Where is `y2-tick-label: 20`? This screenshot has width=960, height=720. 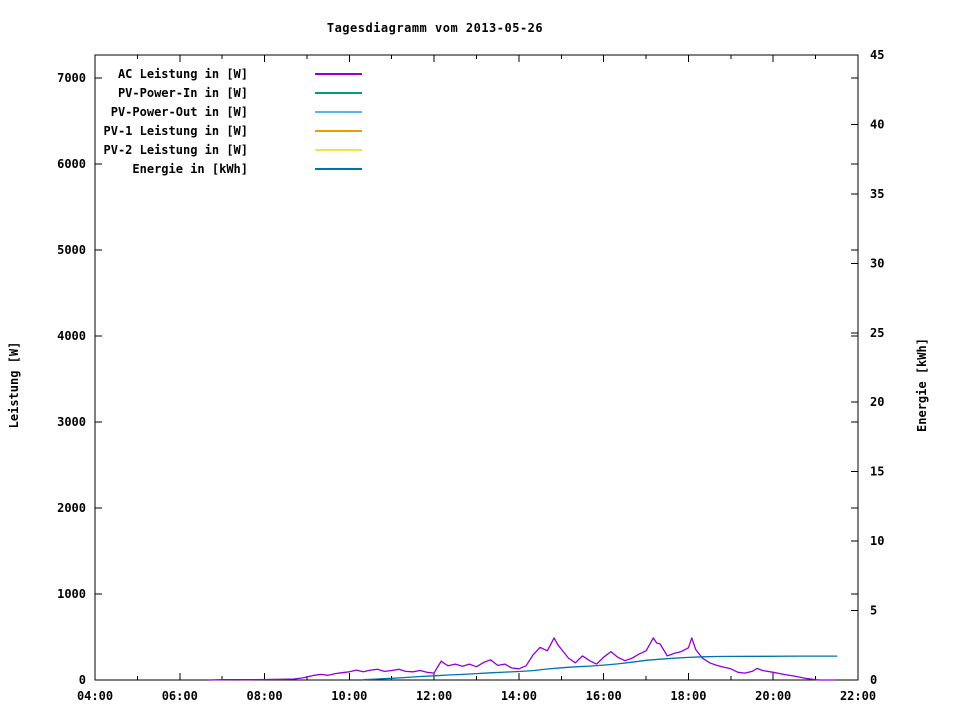 y2-tick-label: 20 is located at coordinates (877, 402).